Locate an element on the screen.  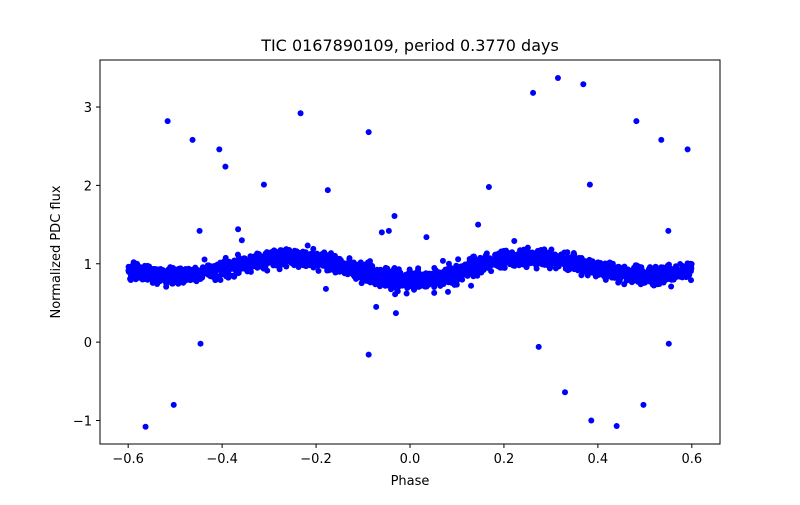
y-tick-label: 0 is located at coordinates (88, 343).